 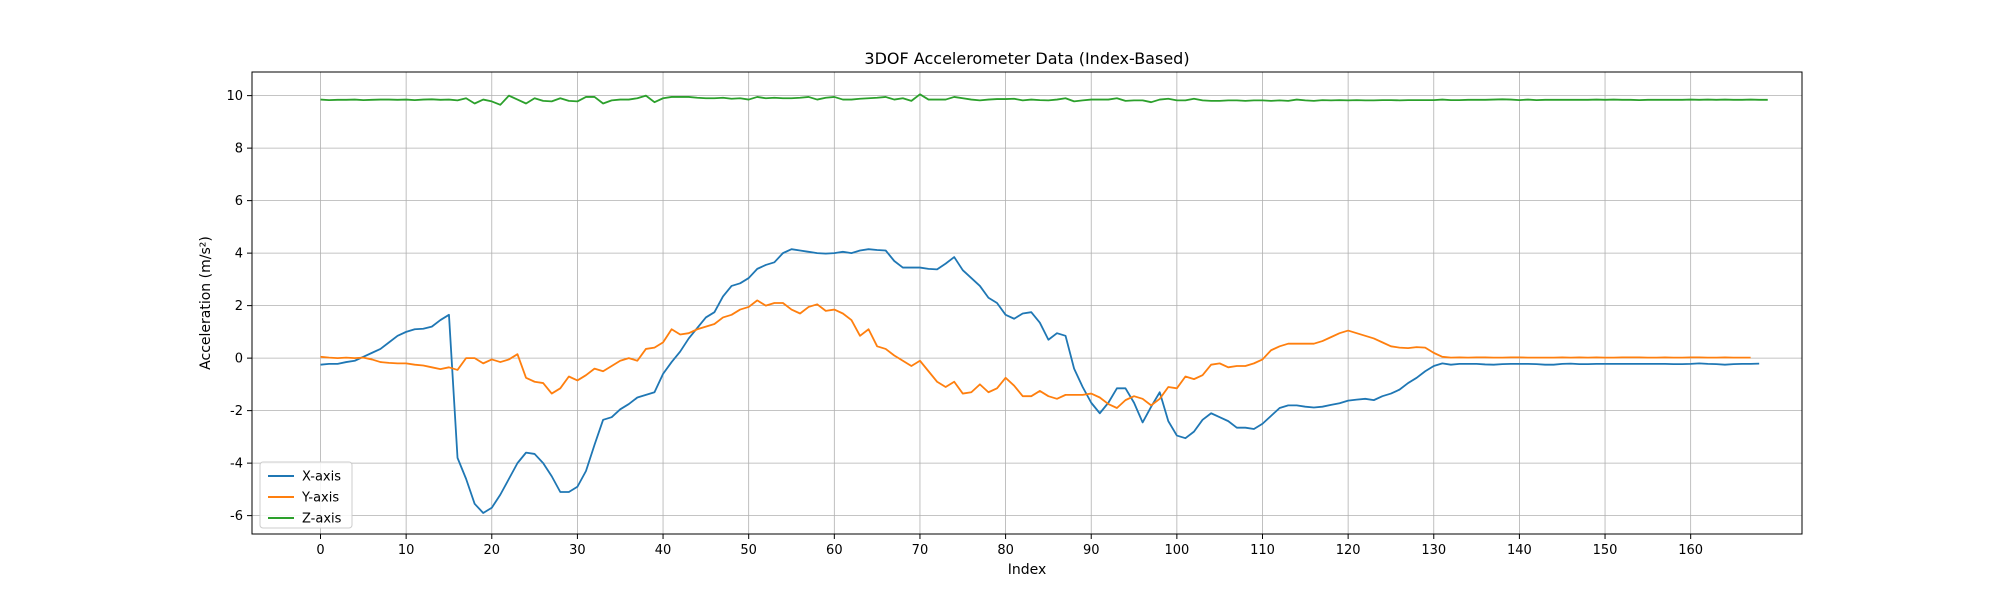 What do you see at coordinates (492, 550) in the screenshot?
I see `x-tick-label: 20` at bounding box center [492, 550].